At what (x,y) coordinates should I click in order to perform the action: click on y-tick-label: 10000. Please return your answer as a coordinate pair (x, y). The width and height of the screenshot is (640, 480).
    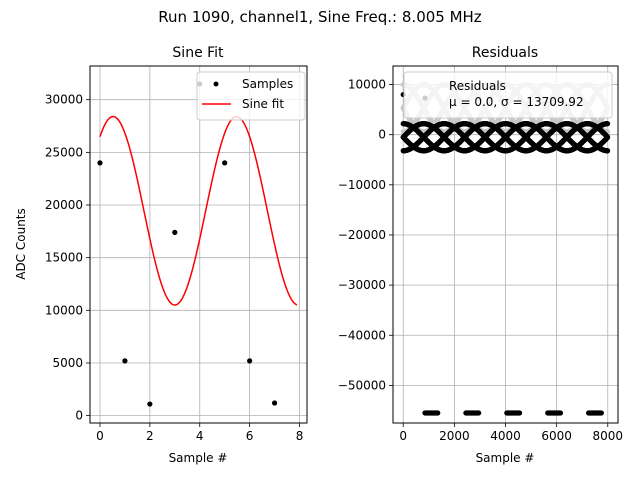
    Looking at the image, I should click on (64, 310).